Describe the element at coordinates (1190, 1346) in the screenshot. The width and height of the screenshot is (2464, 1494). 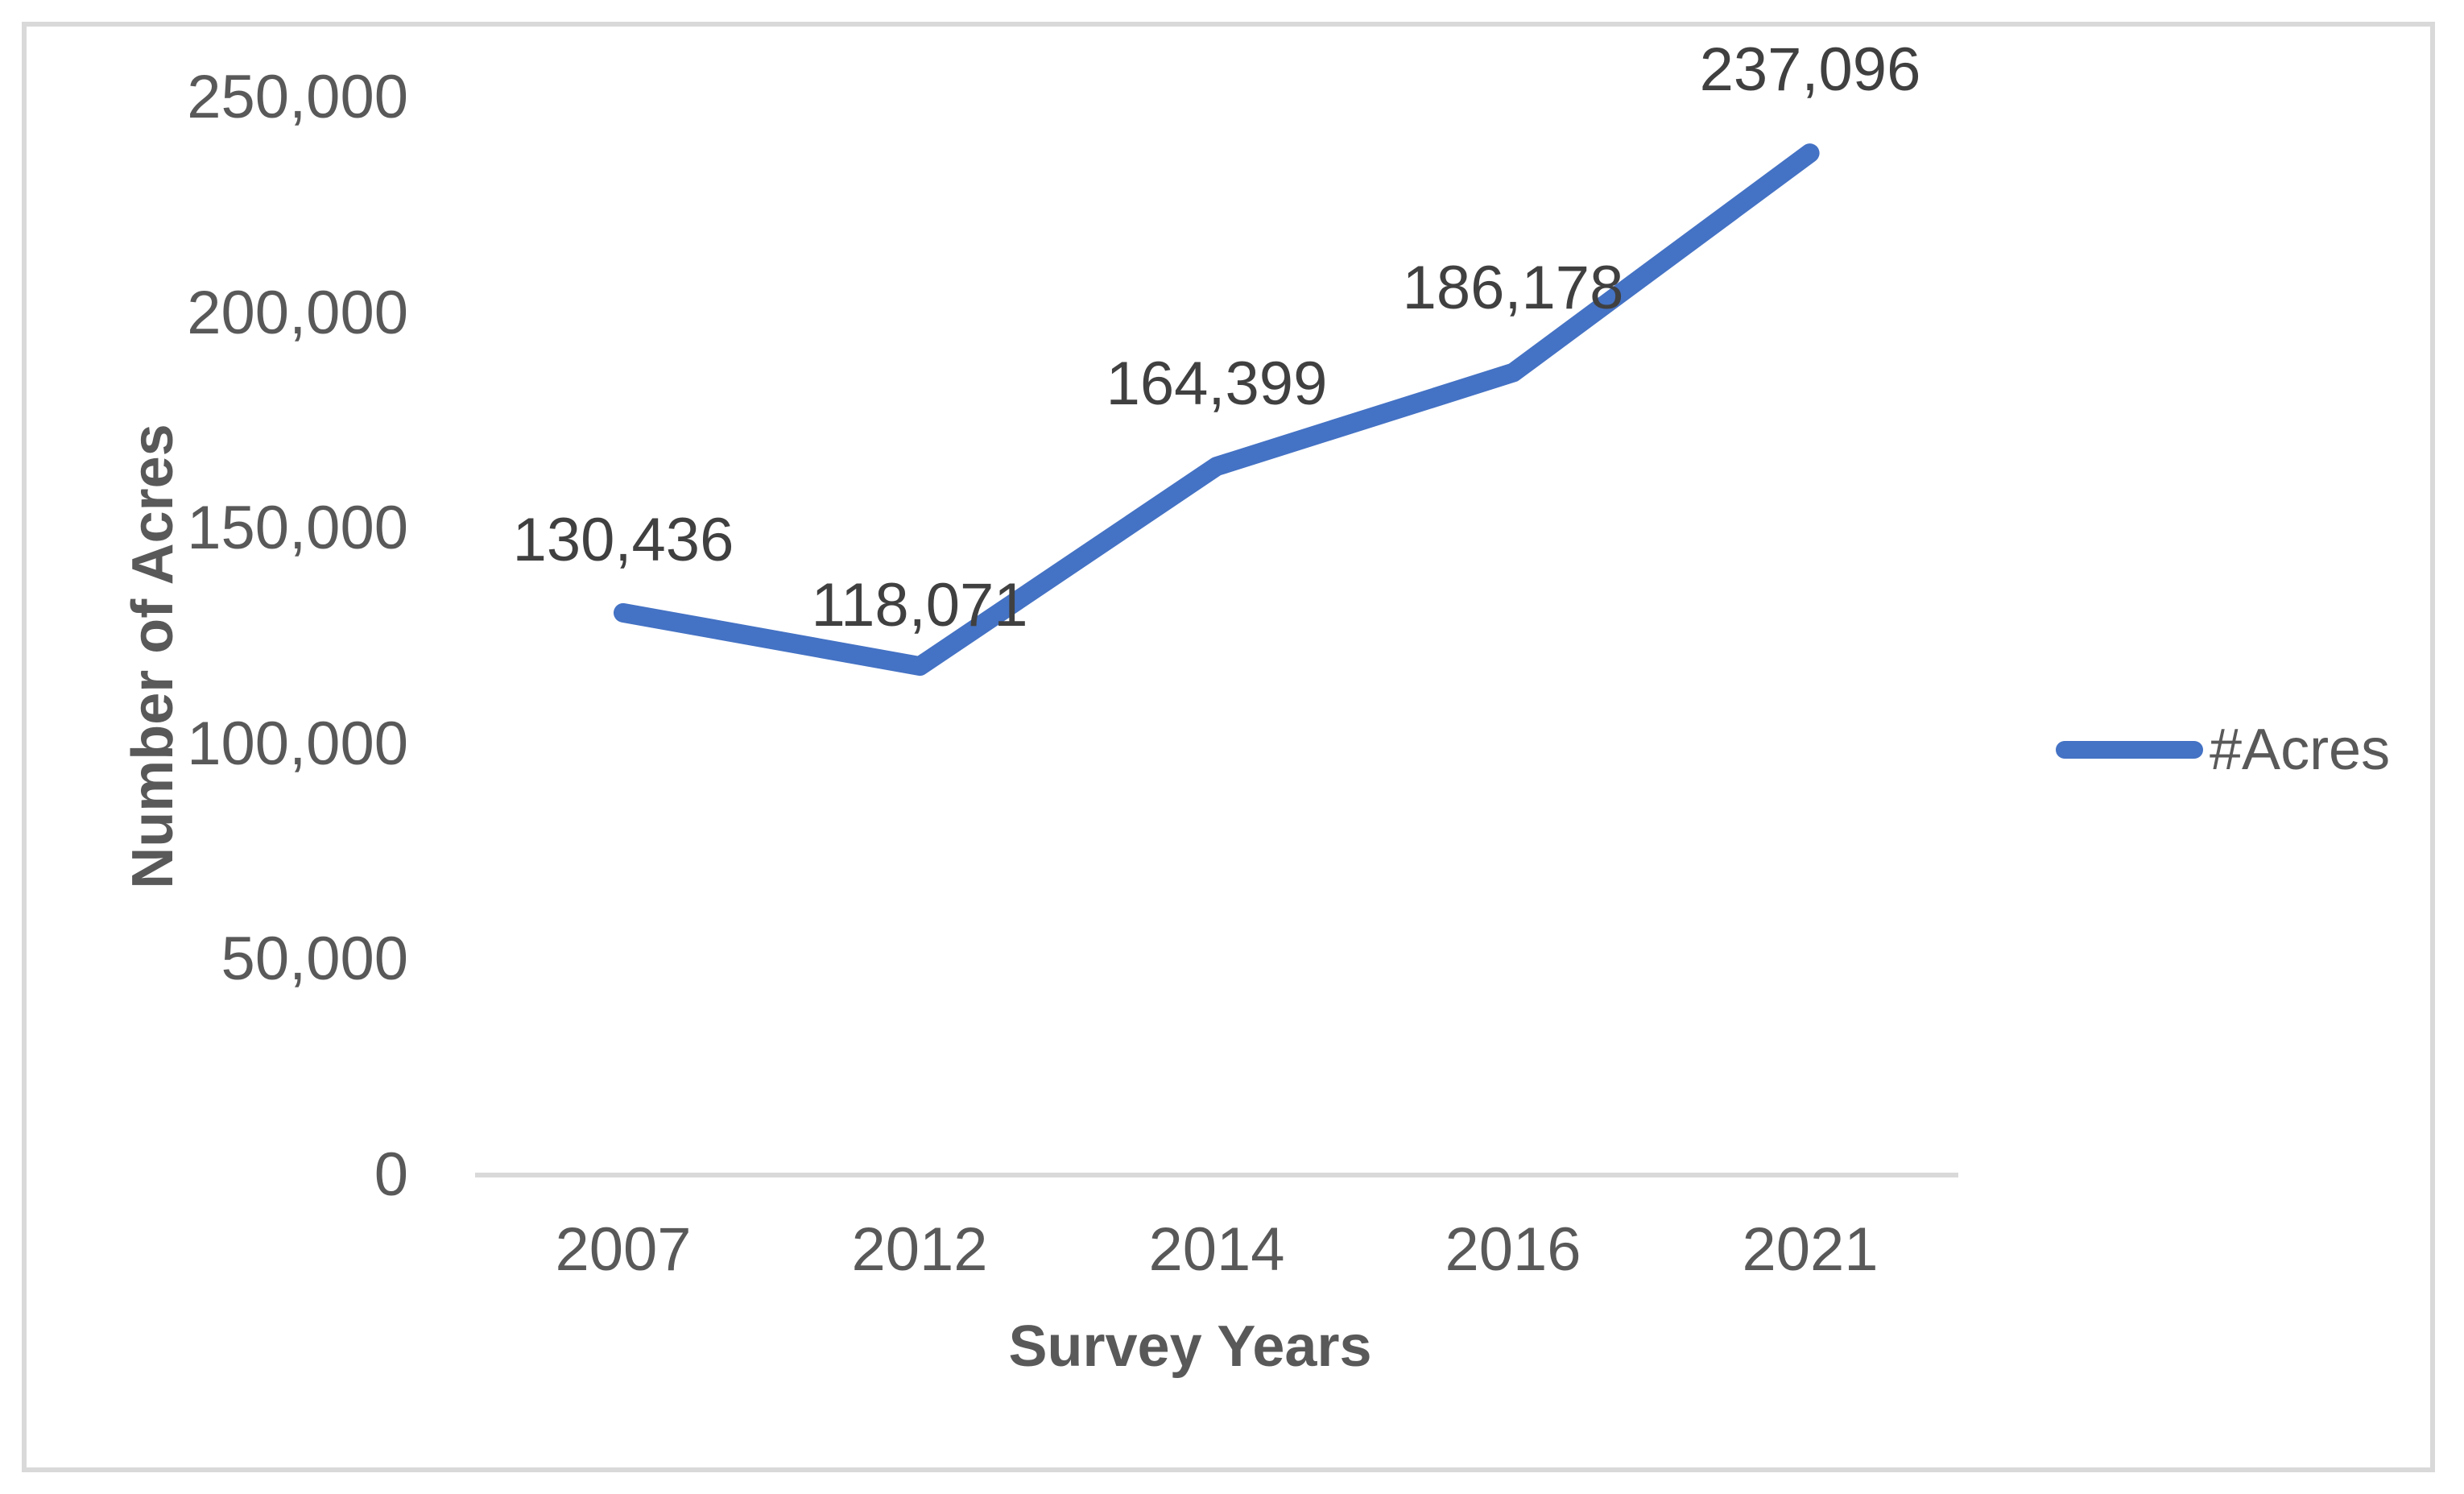
I see `x-axis-title: Survey Years` at that location.